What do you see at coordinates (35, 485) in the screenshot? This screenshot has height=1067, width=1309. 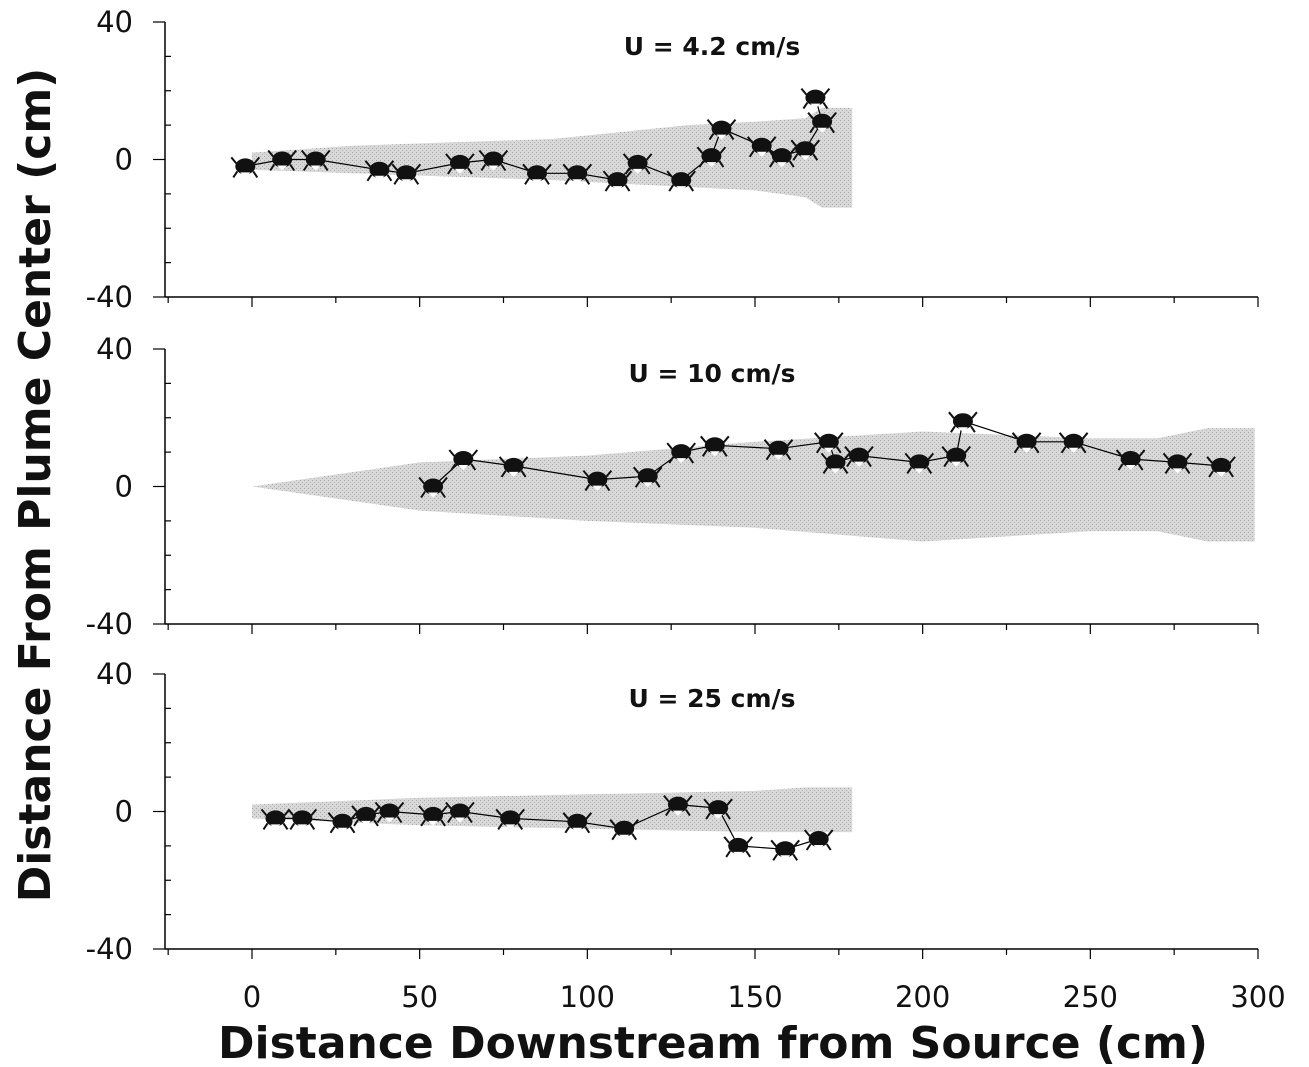 I see `y-axis-title: Distance From Plume Center (cm)` at bounding box center [35, 485].